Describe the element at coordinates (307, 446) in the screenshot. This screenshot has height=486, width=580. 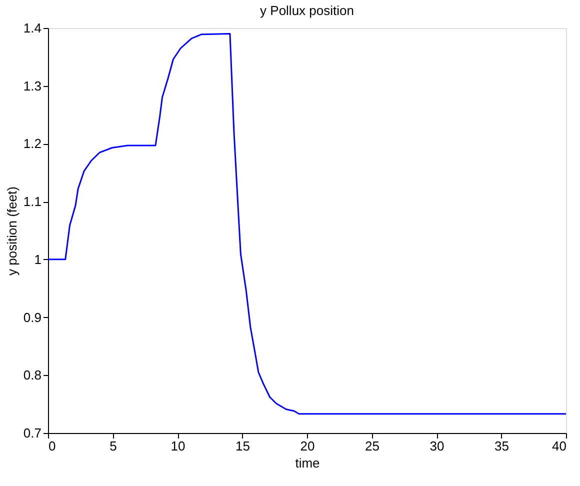
I see `x-tick-label: 20` at that location.